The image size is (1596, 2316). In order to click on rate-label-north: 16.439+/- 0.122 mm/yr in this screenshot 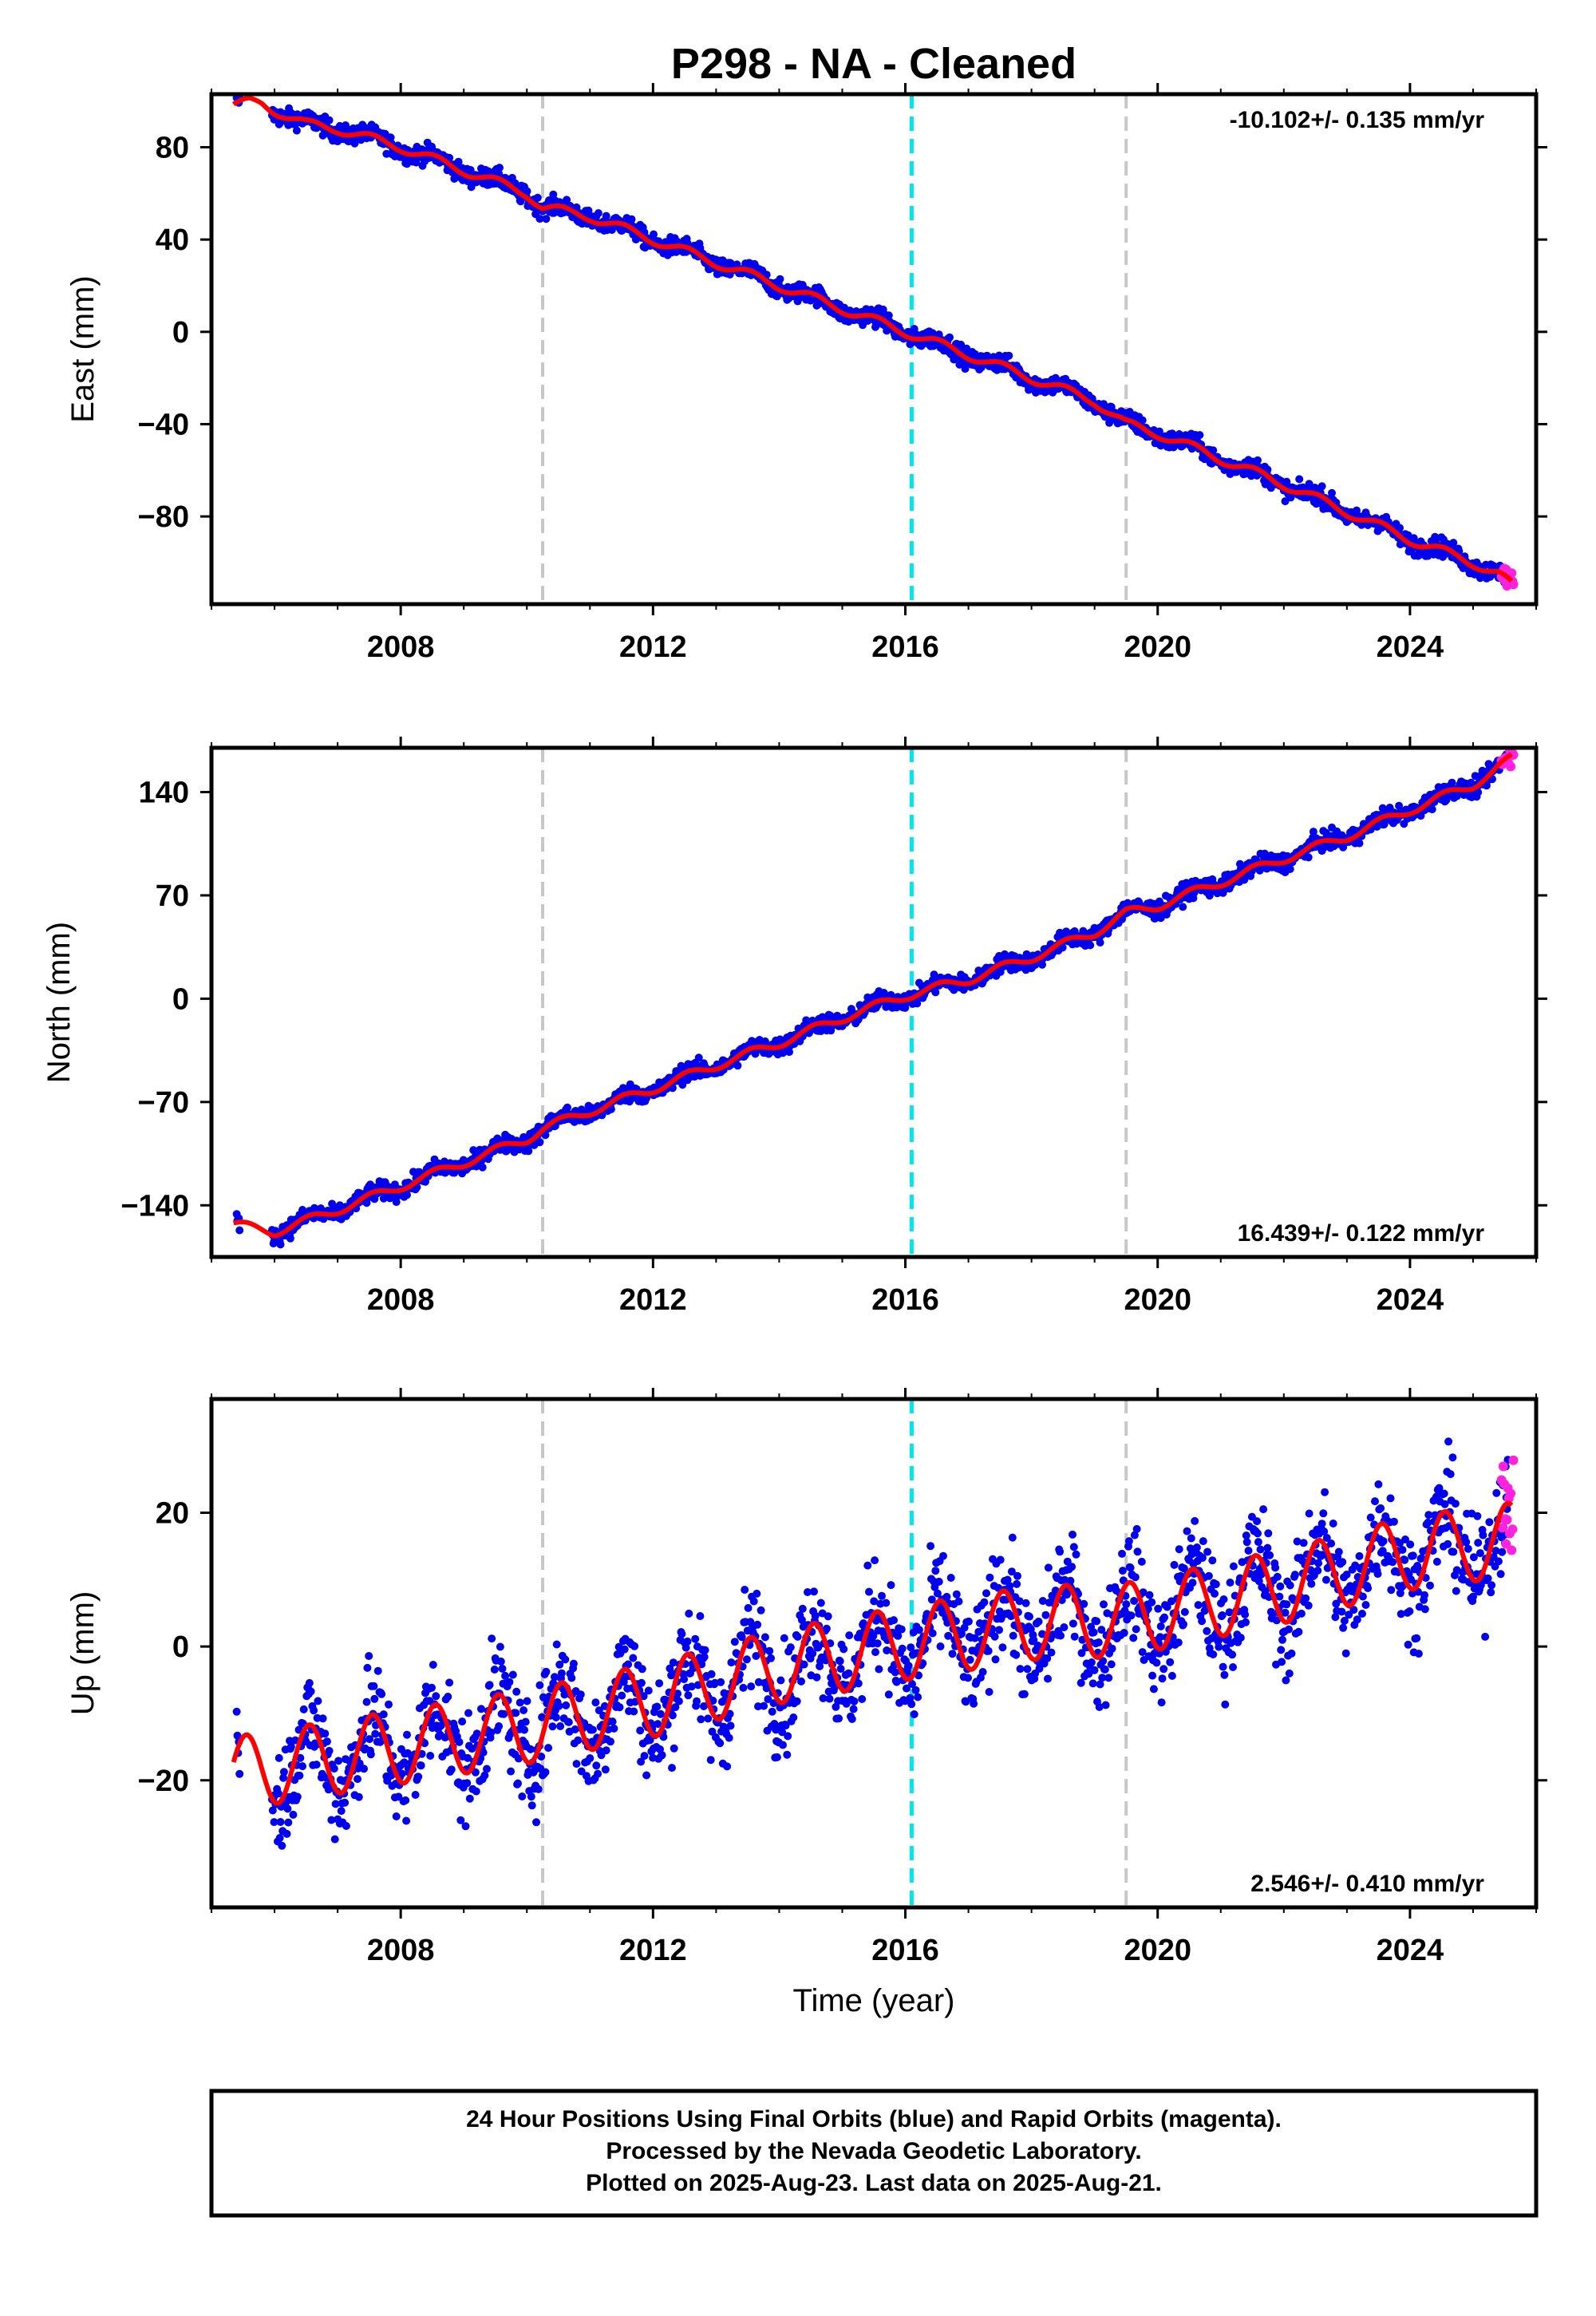, I will do `click(1361, 1233)`.